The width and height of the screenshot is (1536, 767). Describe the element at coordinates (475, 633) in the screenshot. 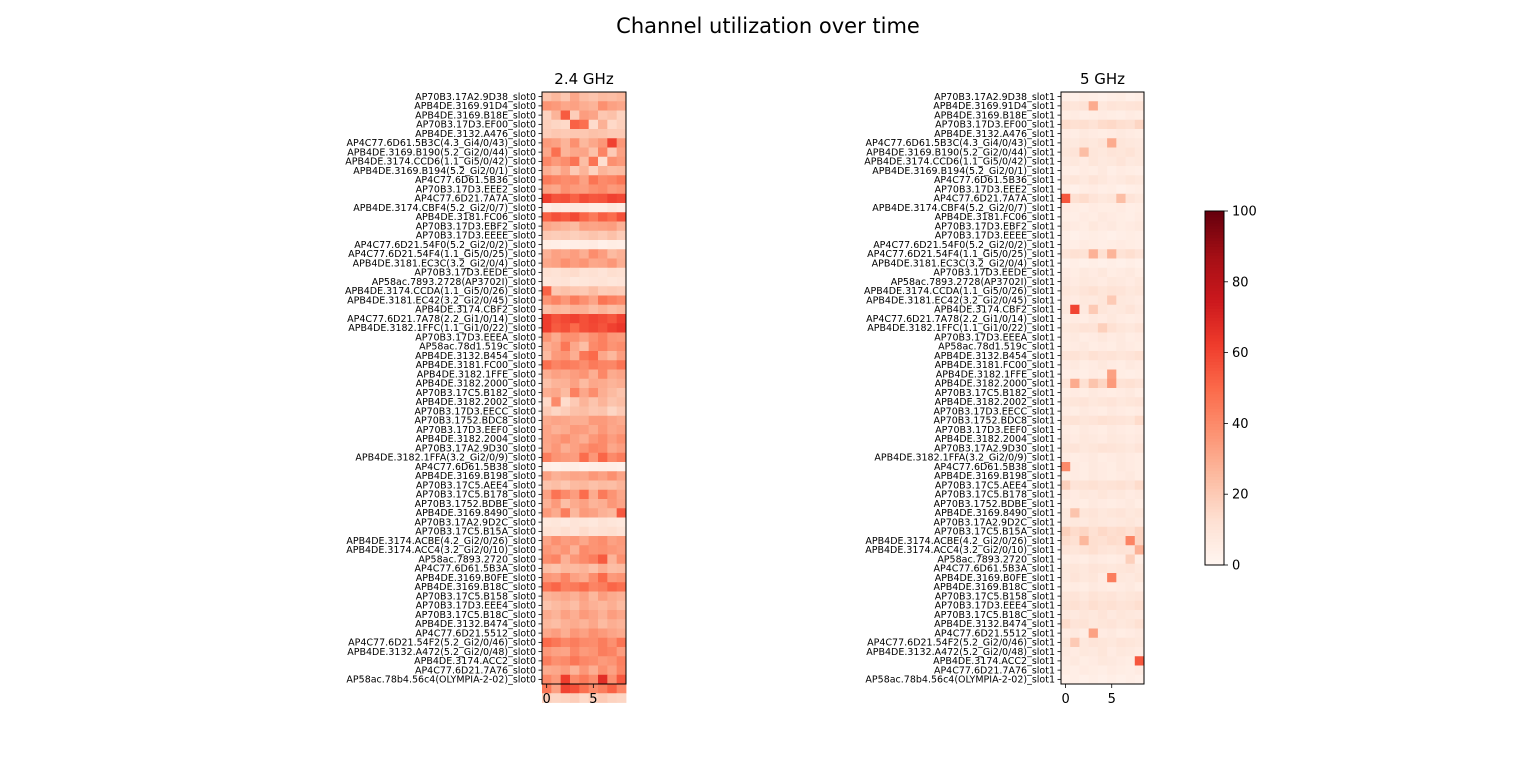

I see `y-tick-label: AP4C77.6D21.5512_slot0` at that location.